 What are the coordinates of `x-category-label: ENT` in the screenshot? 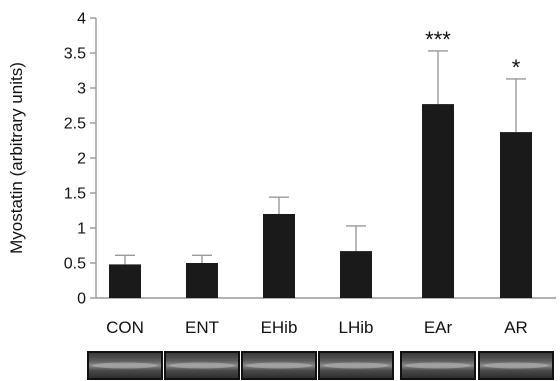 It's located at (202, 327).